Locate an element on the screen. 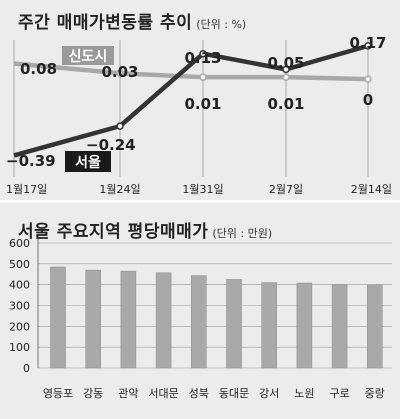 Image resolution: width=400 pixels, height=419 pixels. regional-unit: (단위 : 만원) is located at coordinates (242, 233).